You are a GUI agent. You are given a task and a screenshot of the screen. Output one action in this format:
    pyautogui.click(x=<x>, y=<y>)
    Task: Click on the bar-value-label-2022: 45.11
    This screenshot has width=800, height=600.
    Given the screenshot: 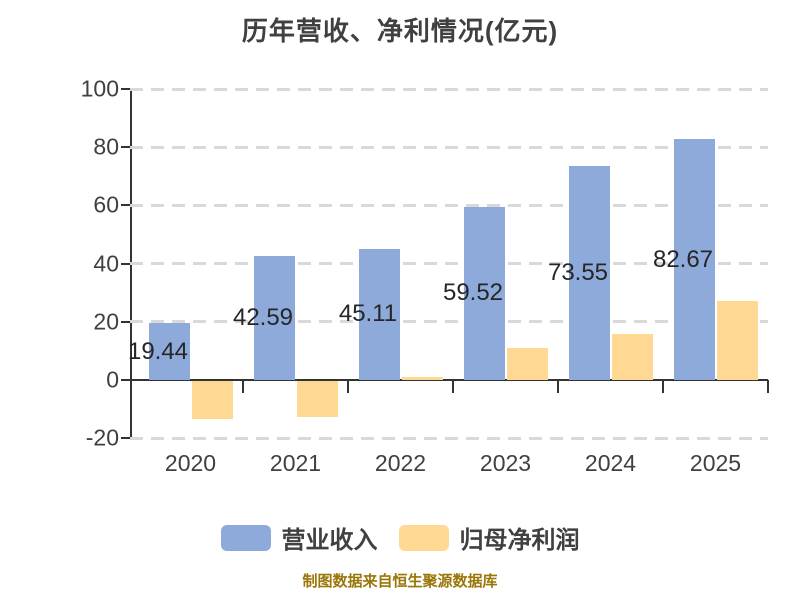 What is the action you would take?
    pyautogui.click(x=368, y=314)
    